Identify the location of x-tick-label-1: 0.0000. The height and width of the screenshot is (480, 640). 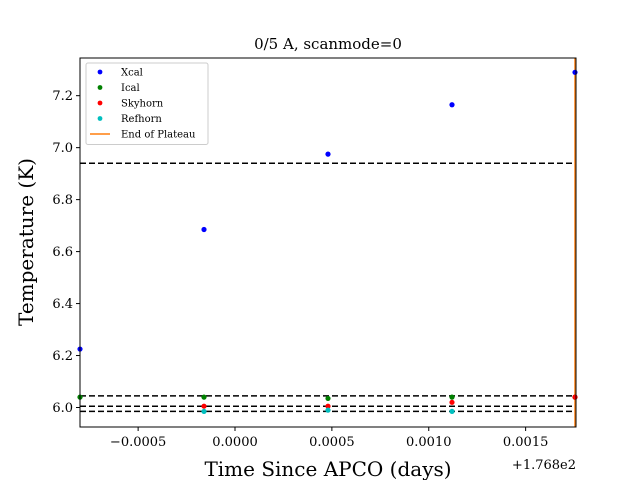
(235, 442).